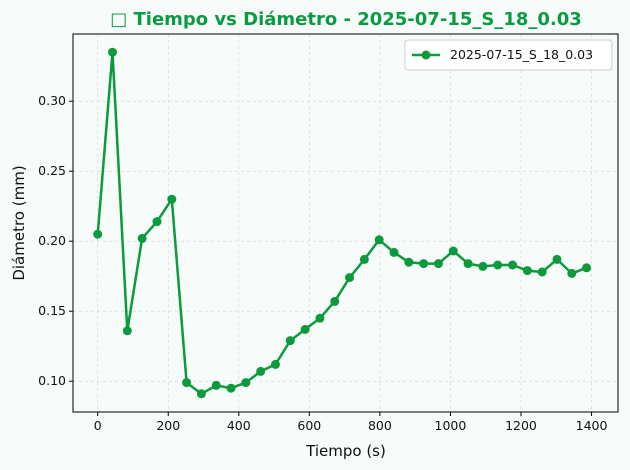 The image size is (630, 470). What do you see at coordinates (52, 310) in the screenshot?
I see `y-tick-label: 0.15` at bounding box center [52, 310].